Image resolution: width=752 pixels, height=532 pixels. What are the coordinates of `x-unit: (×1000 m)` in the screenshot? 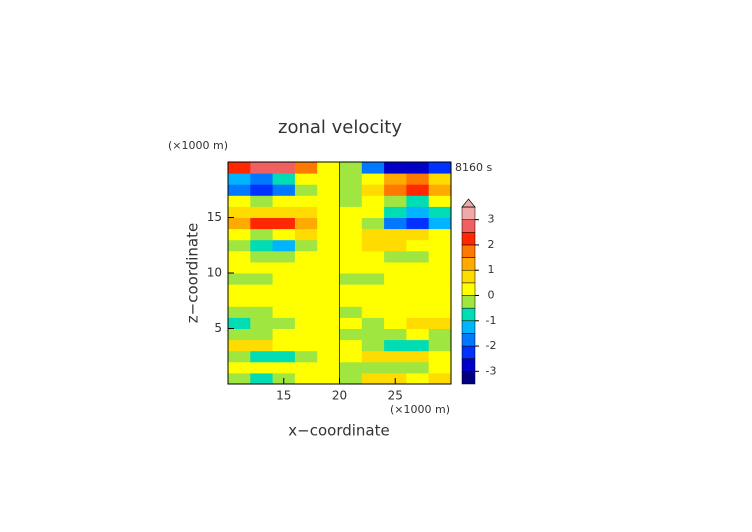 It's located at (420, 409).